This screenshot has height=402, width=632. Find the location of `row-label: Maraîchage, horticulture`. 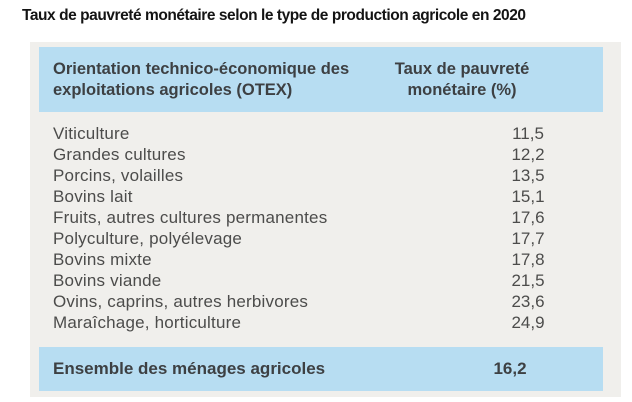

row-label: Maraîchage, horticulture is located at coordinates (147, 322).